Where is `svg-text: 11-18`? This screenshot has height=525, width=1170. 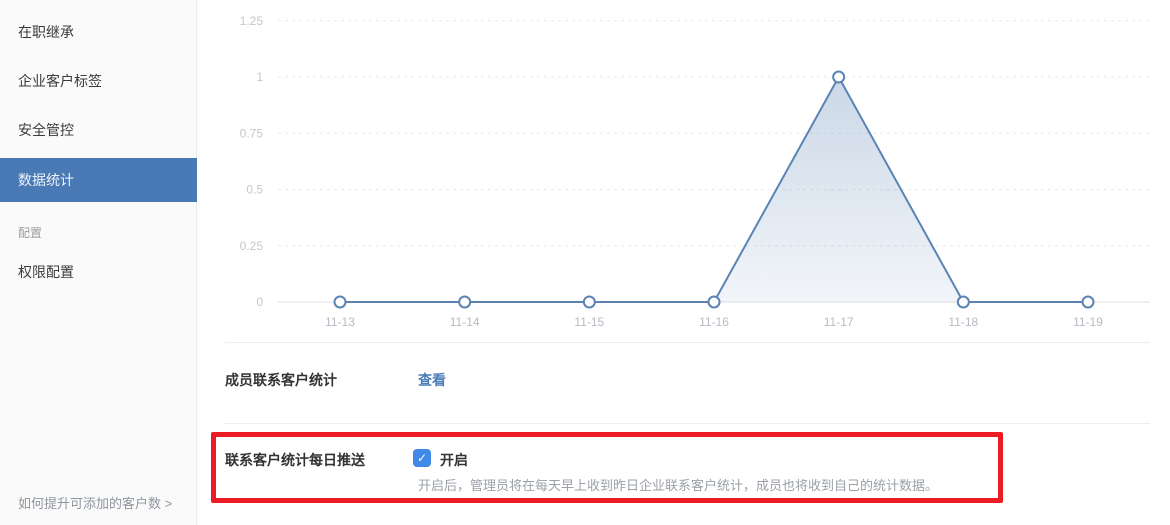 svg-text: 11-18 is located at coordinates (963, 322).